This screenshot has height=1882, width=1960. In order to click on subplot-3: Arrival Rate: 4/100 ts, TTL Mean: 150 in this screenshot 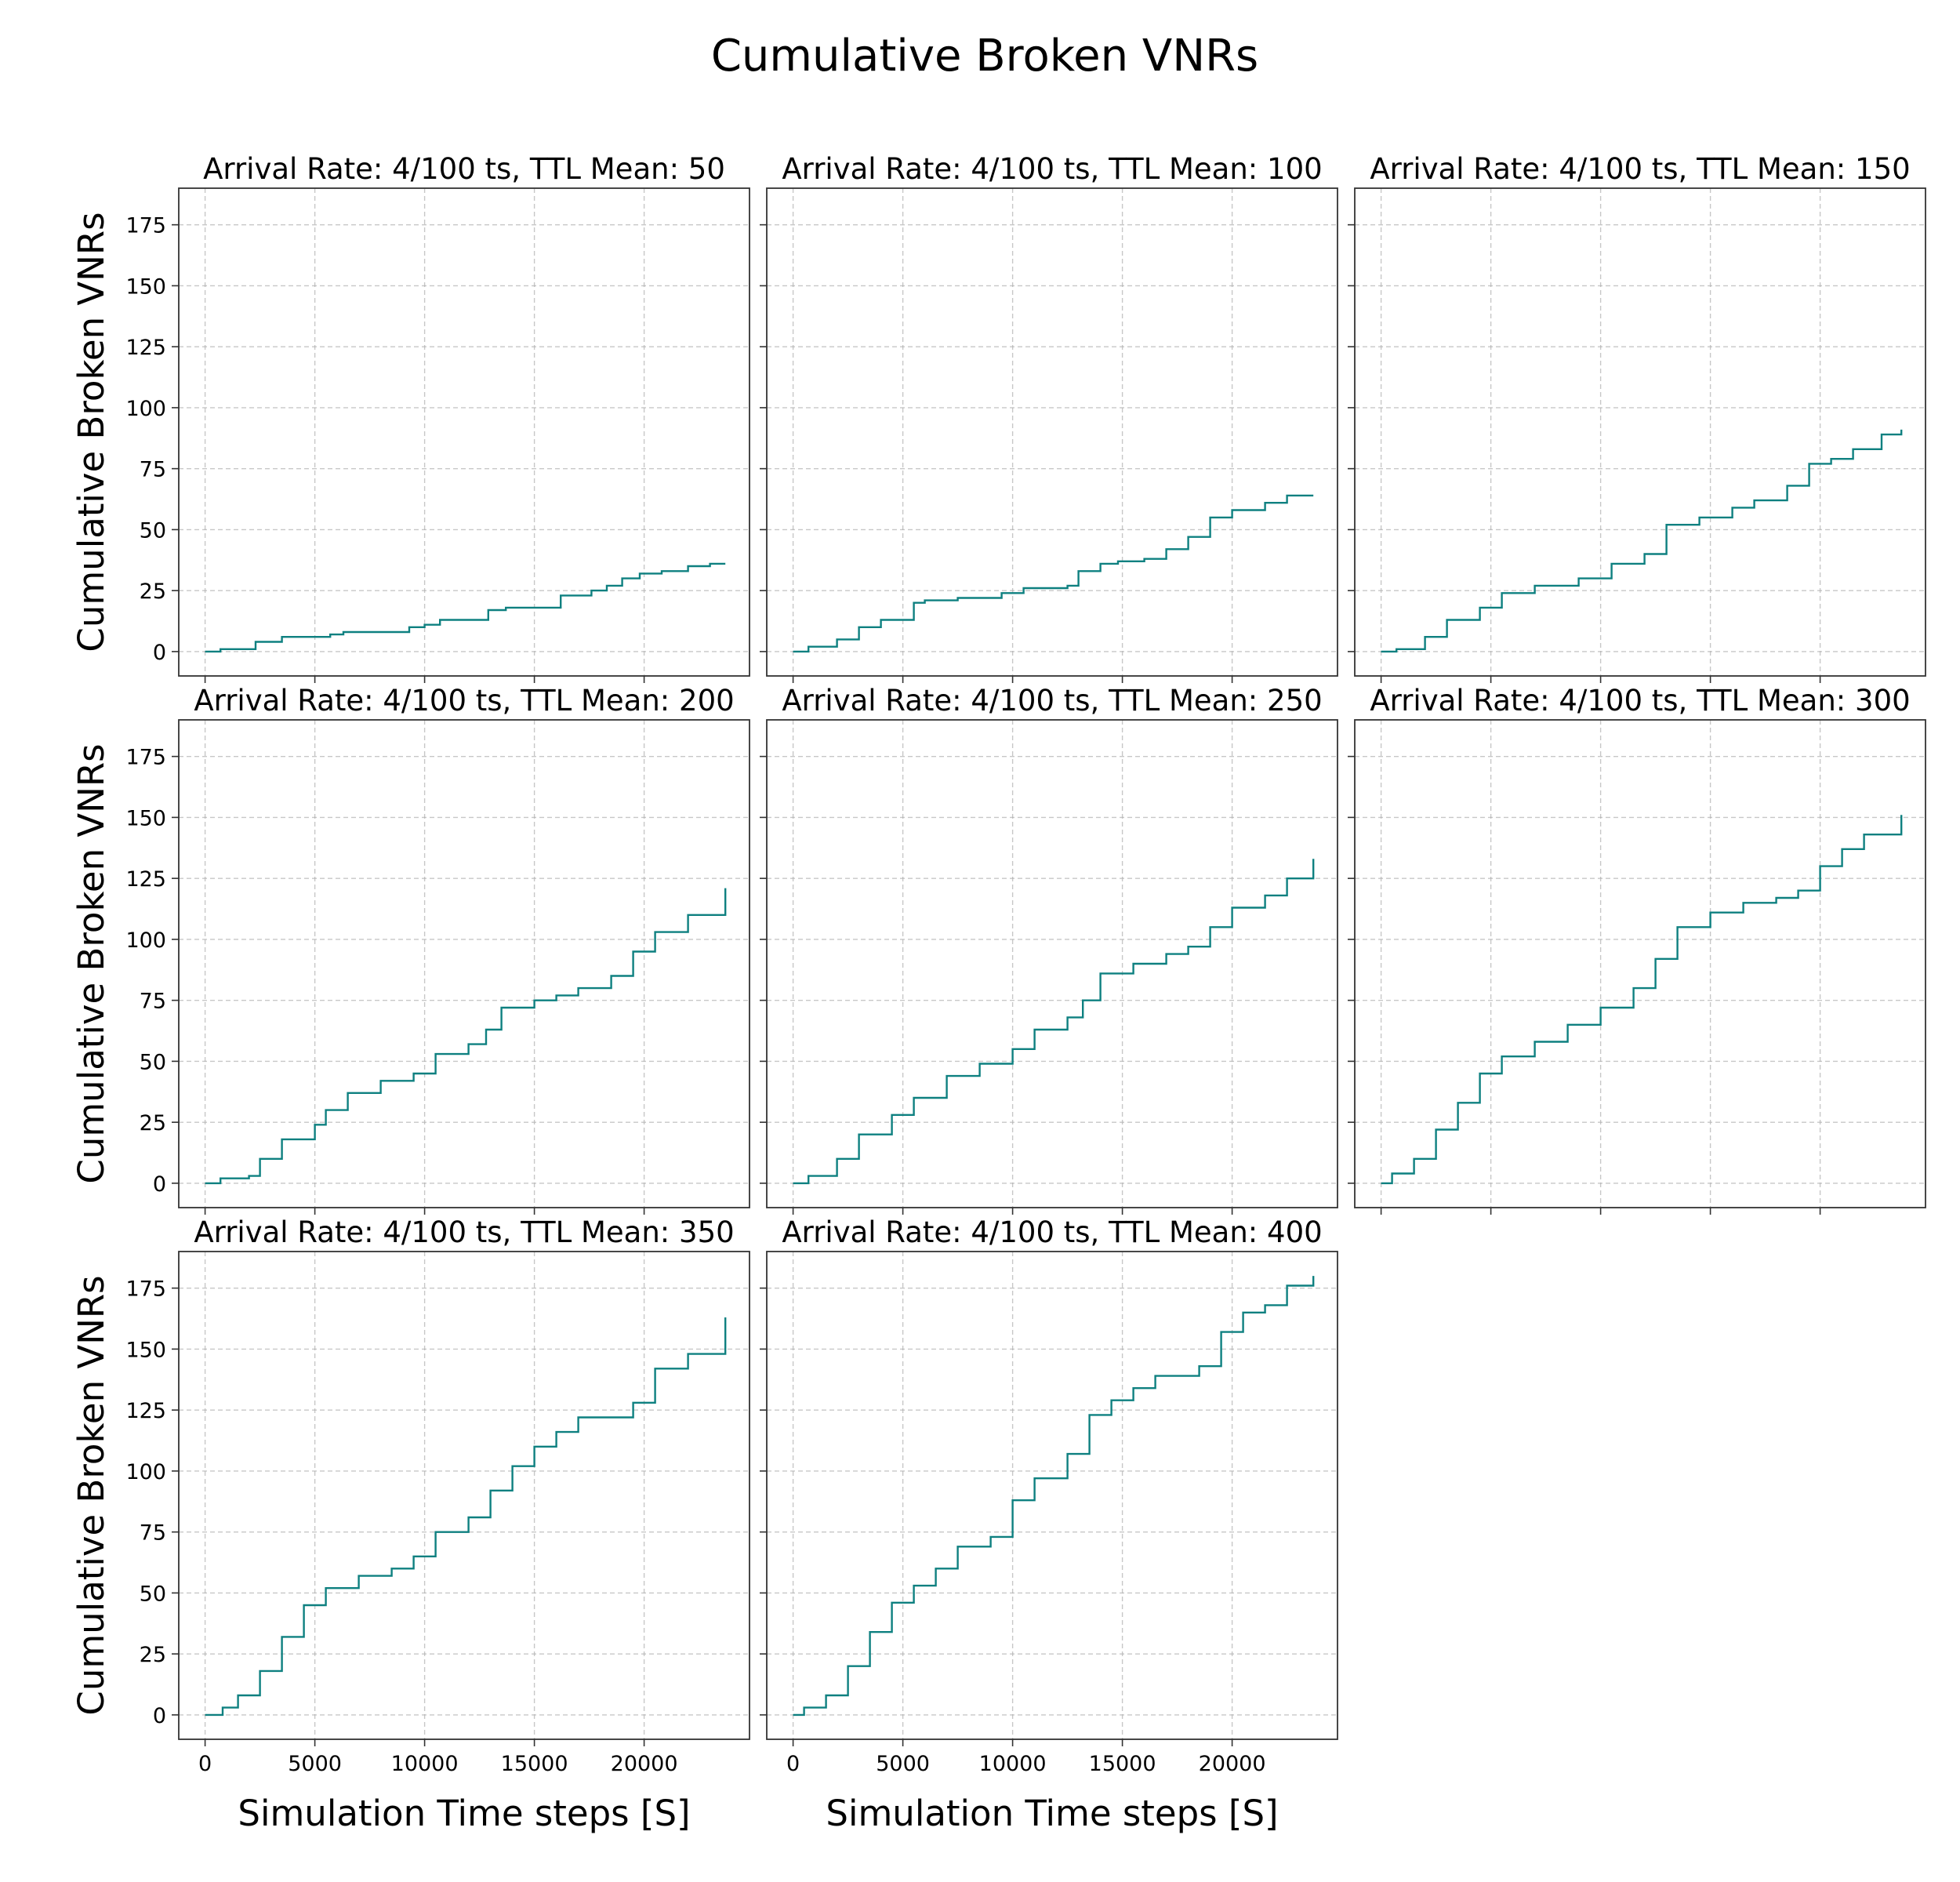, I will do `click(1637, 417)`.